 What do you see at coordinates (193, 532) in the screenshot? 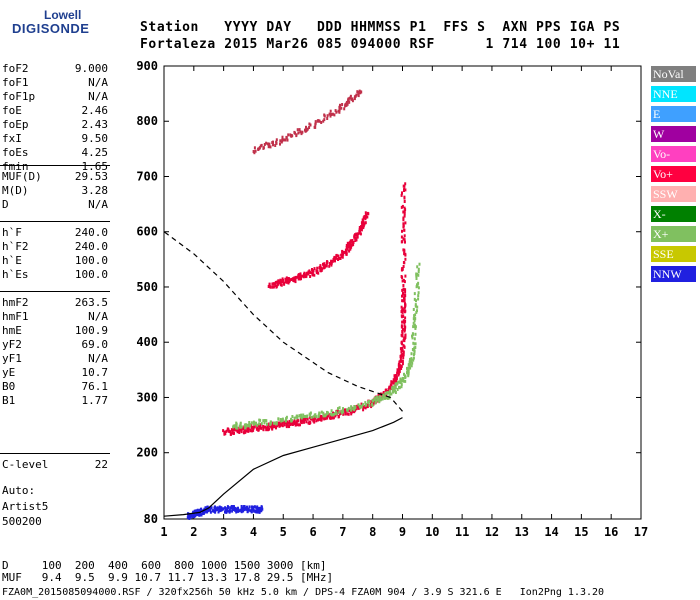
I see `x-tick-label: 2` at bounding box center [193, 532].